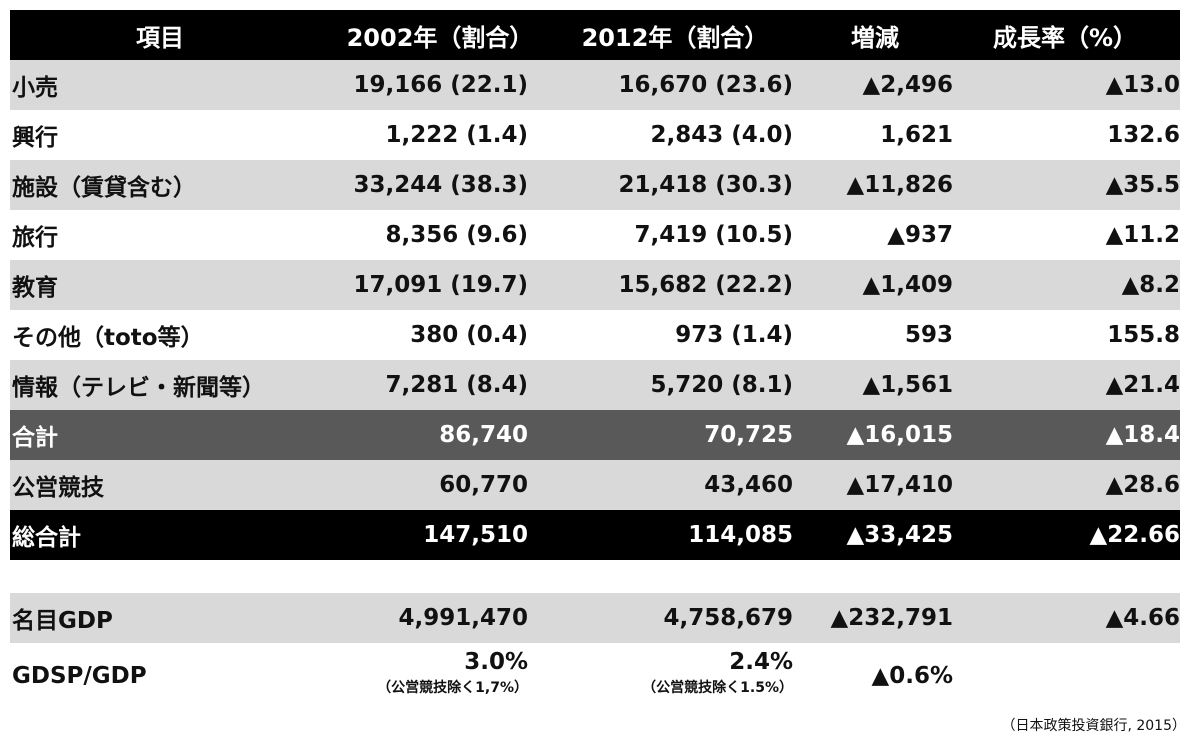  What do you see at coordinates (595, 485) in the screenshot?
I see `table-row: 公営競技 60,770 43,460 ▲17,410 ▲28.6` at bounding box center [595, 485].